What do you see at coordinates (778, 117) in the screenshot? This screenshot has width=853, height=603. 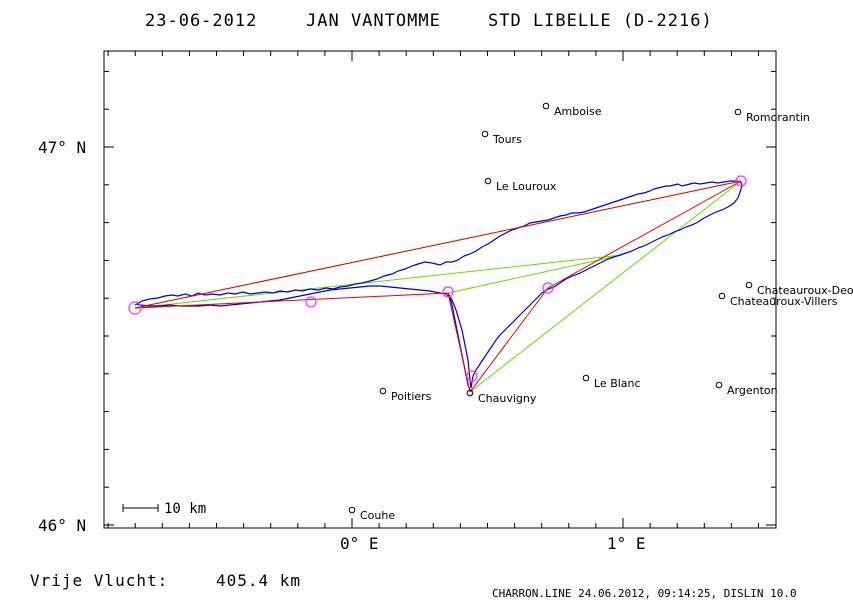 I see `place-label-romorantin: Romorantin` at bounding box center [778, 117].